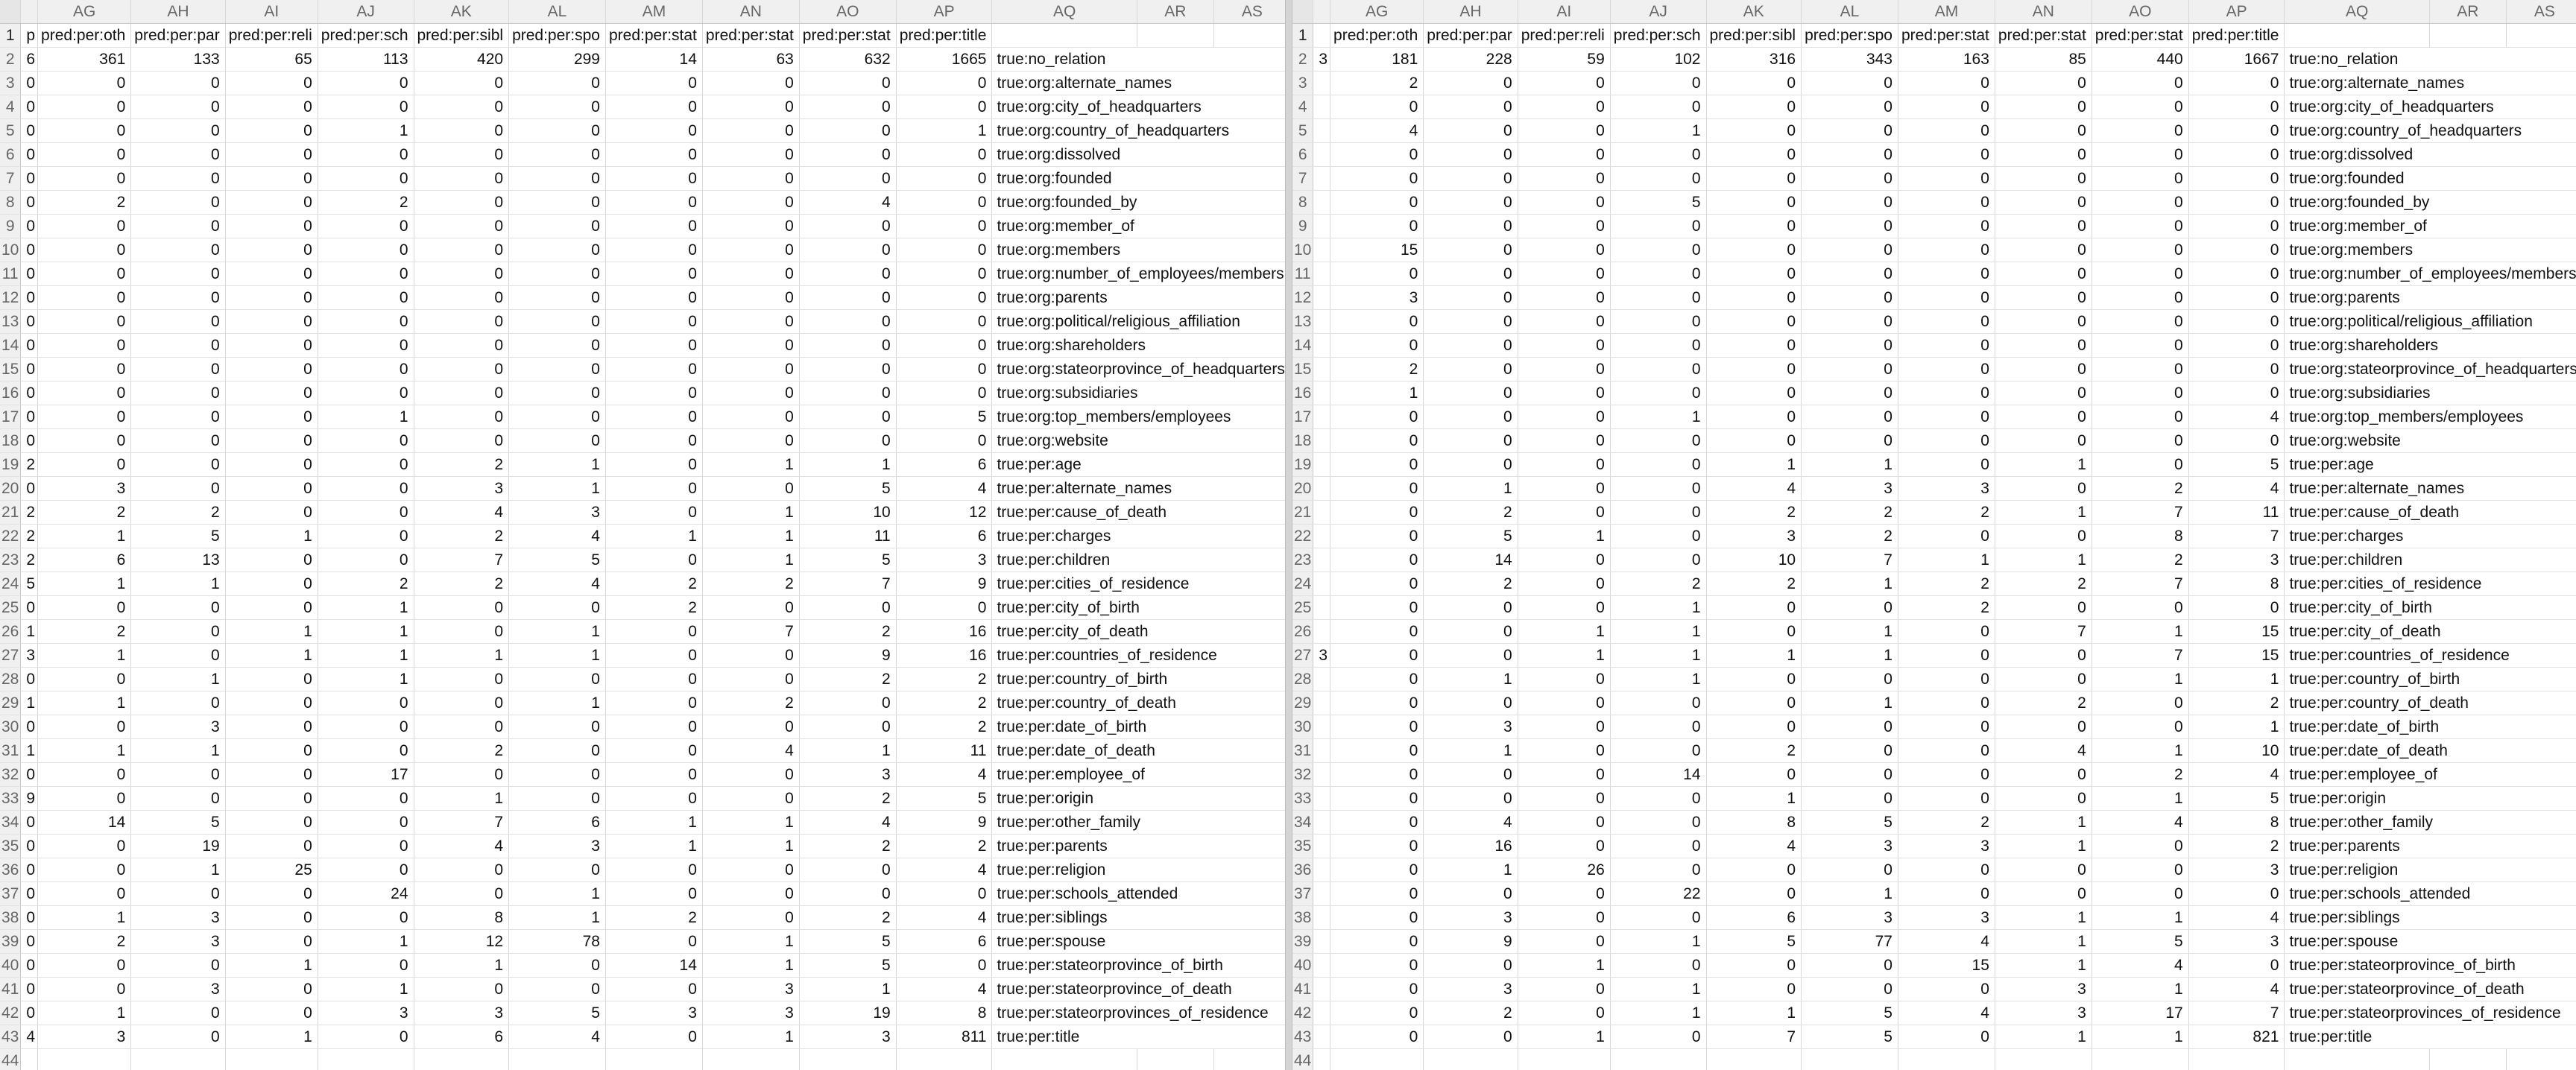  What do you see at coordinates (1138, 440) in the screenshot?
I see `label-cell: true:org:website` at bounding box center [1138, 440].